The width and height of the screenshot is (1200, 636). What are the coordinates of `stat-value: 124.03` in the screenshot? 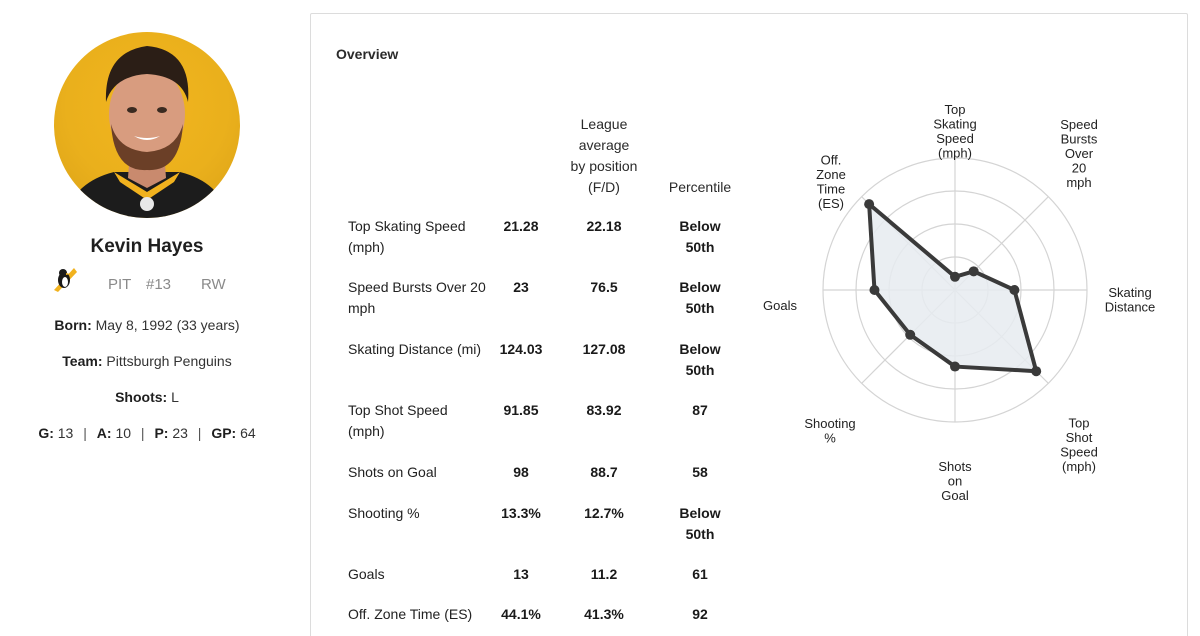 It's located at (521, 349).